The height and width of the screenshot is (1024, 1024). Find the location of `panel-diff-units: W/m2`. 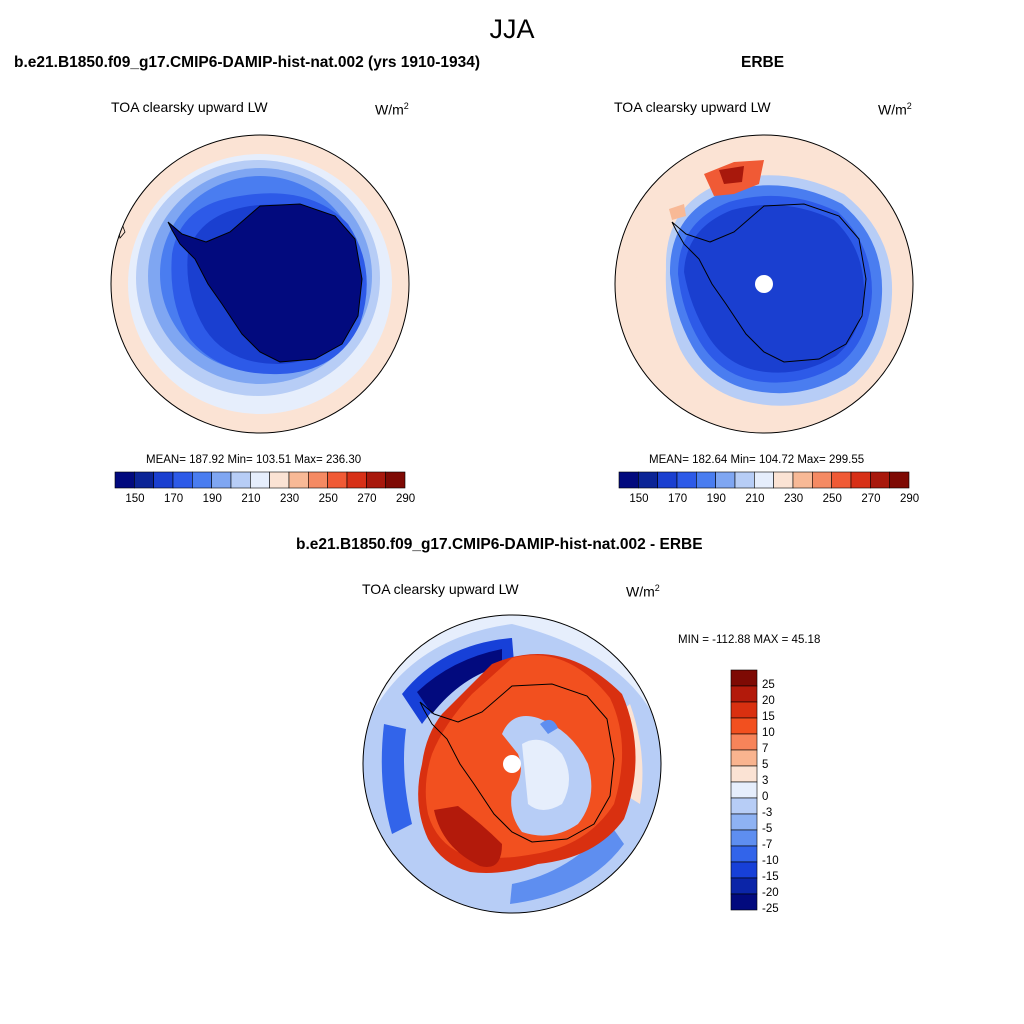

panel-diff-units: W/m2 is located at coordinates (643, 591).